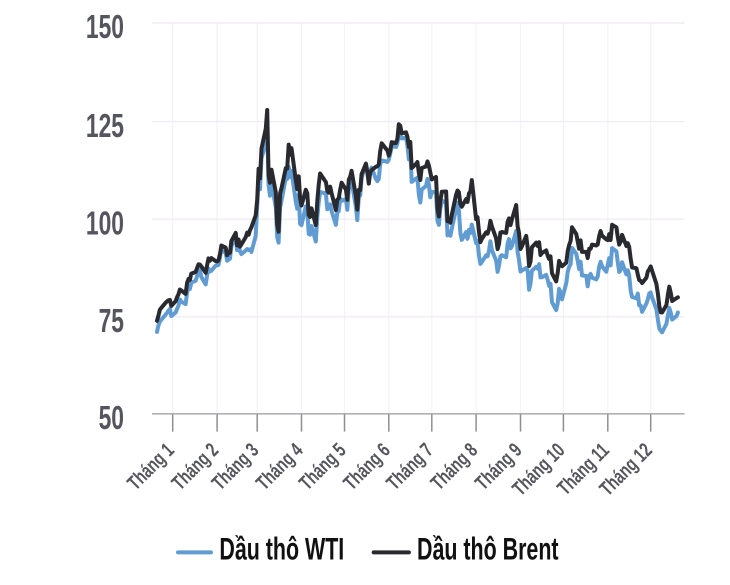 The width and height of the screenshot is (730, 585). What do you see at coordinates (105, 27) in the screenshot?
I see `svg-text: 150` at bounding box center [105, 27].